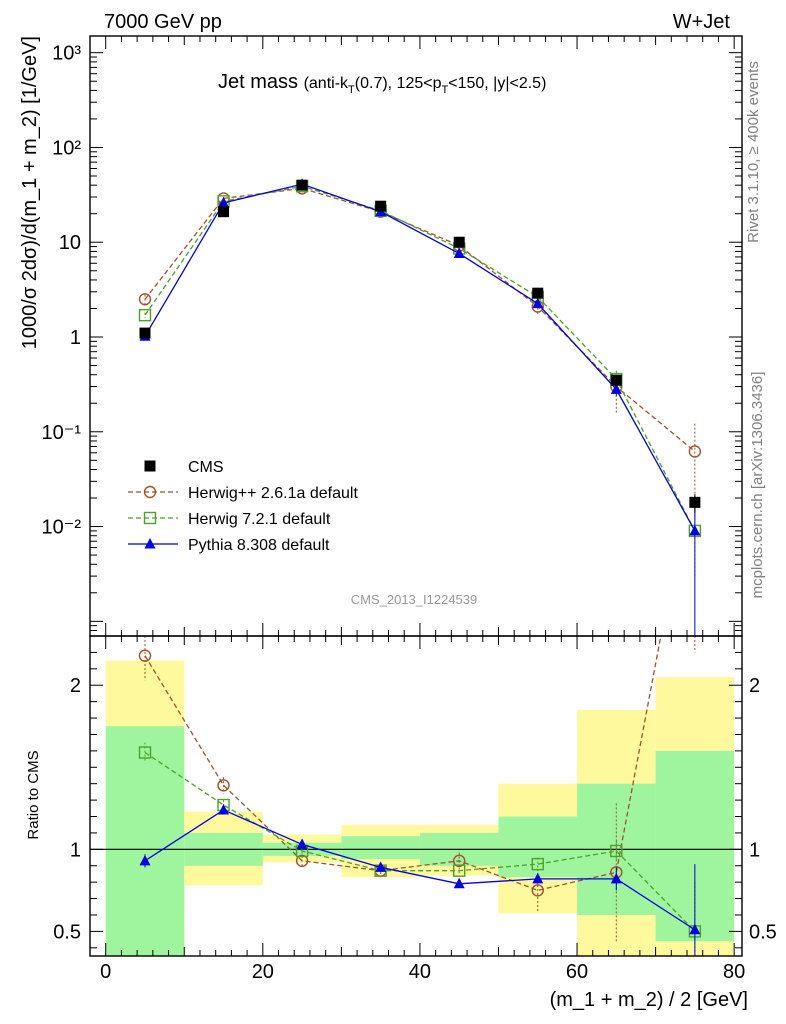 The height and width of the screenshot is (1024, 786). I want to click on plot-title-detail: <150, |y|<2.5), so click(497, 83).